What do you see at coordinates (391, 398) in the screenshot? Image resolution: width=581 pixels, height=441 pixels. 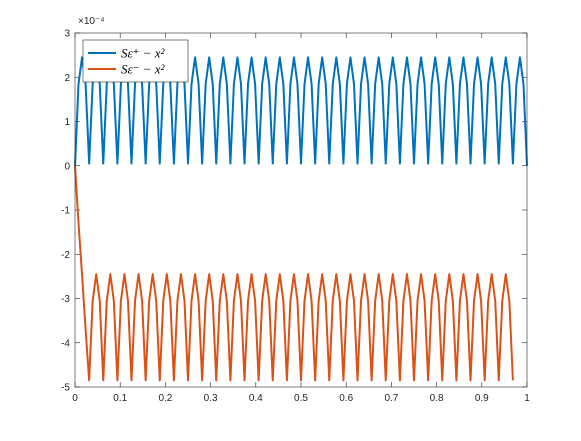 I see `x-tick-label: 0.7` at bounding box center [391, 398].